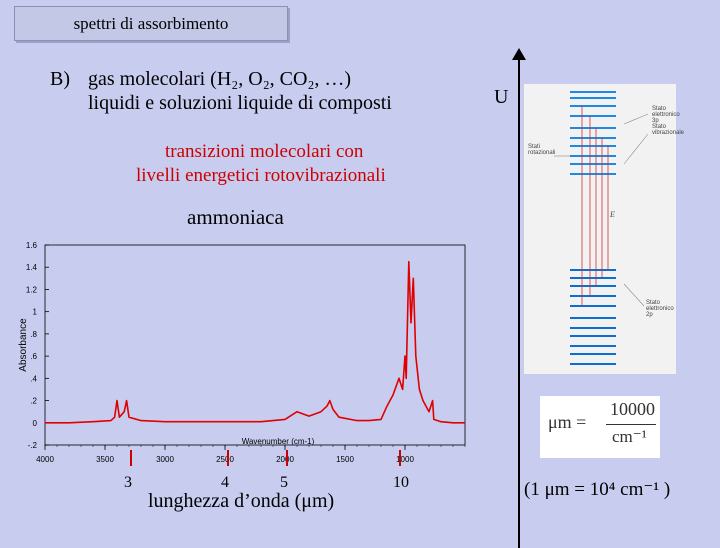  Describe the element at coordinates (278, 441) in the screenshot. I see `x-axis-label: Wavenumber (cm-1)` at that location.